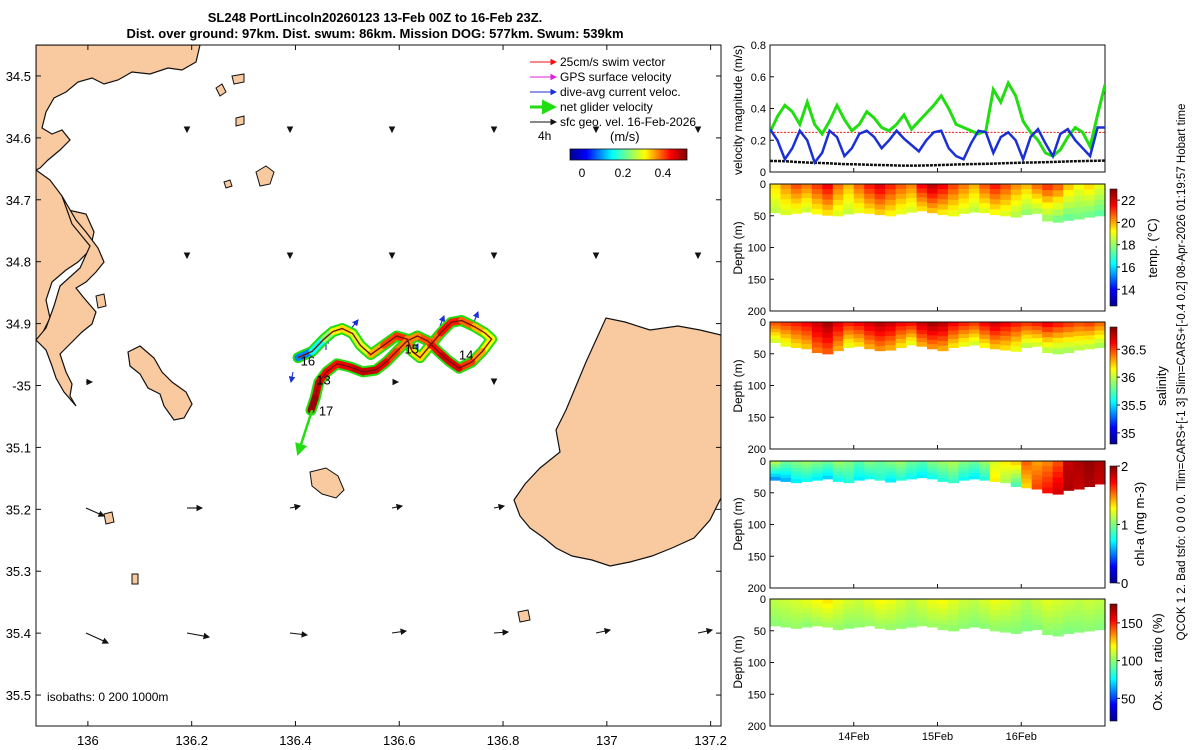 This screenshot has width=1200, height=750. What do you see at coordinates (18, 324) in the screenshot?
I see `map-y-tick-label: 34.9` at bounding box center [18, 324].